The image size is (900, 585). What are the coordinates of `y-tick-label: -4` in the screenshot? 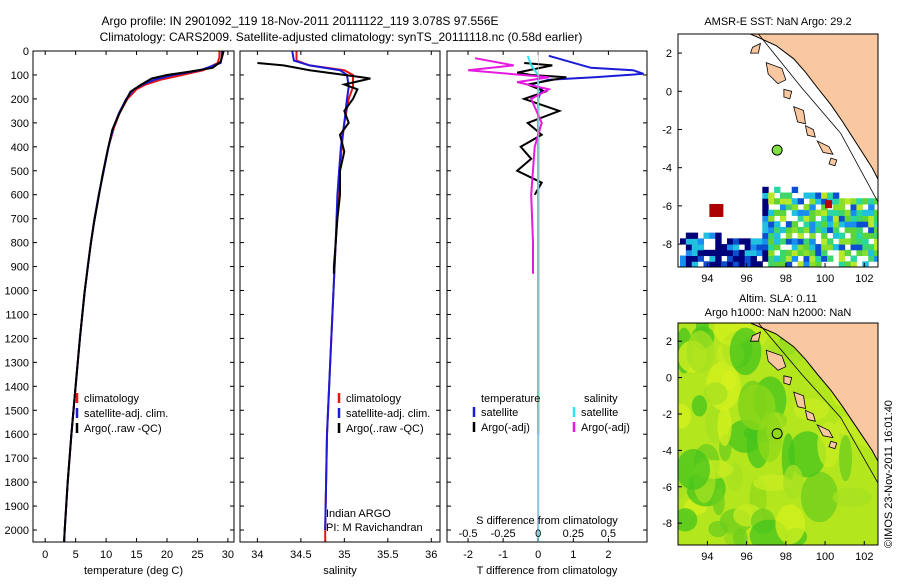 It's located at (667, 451).